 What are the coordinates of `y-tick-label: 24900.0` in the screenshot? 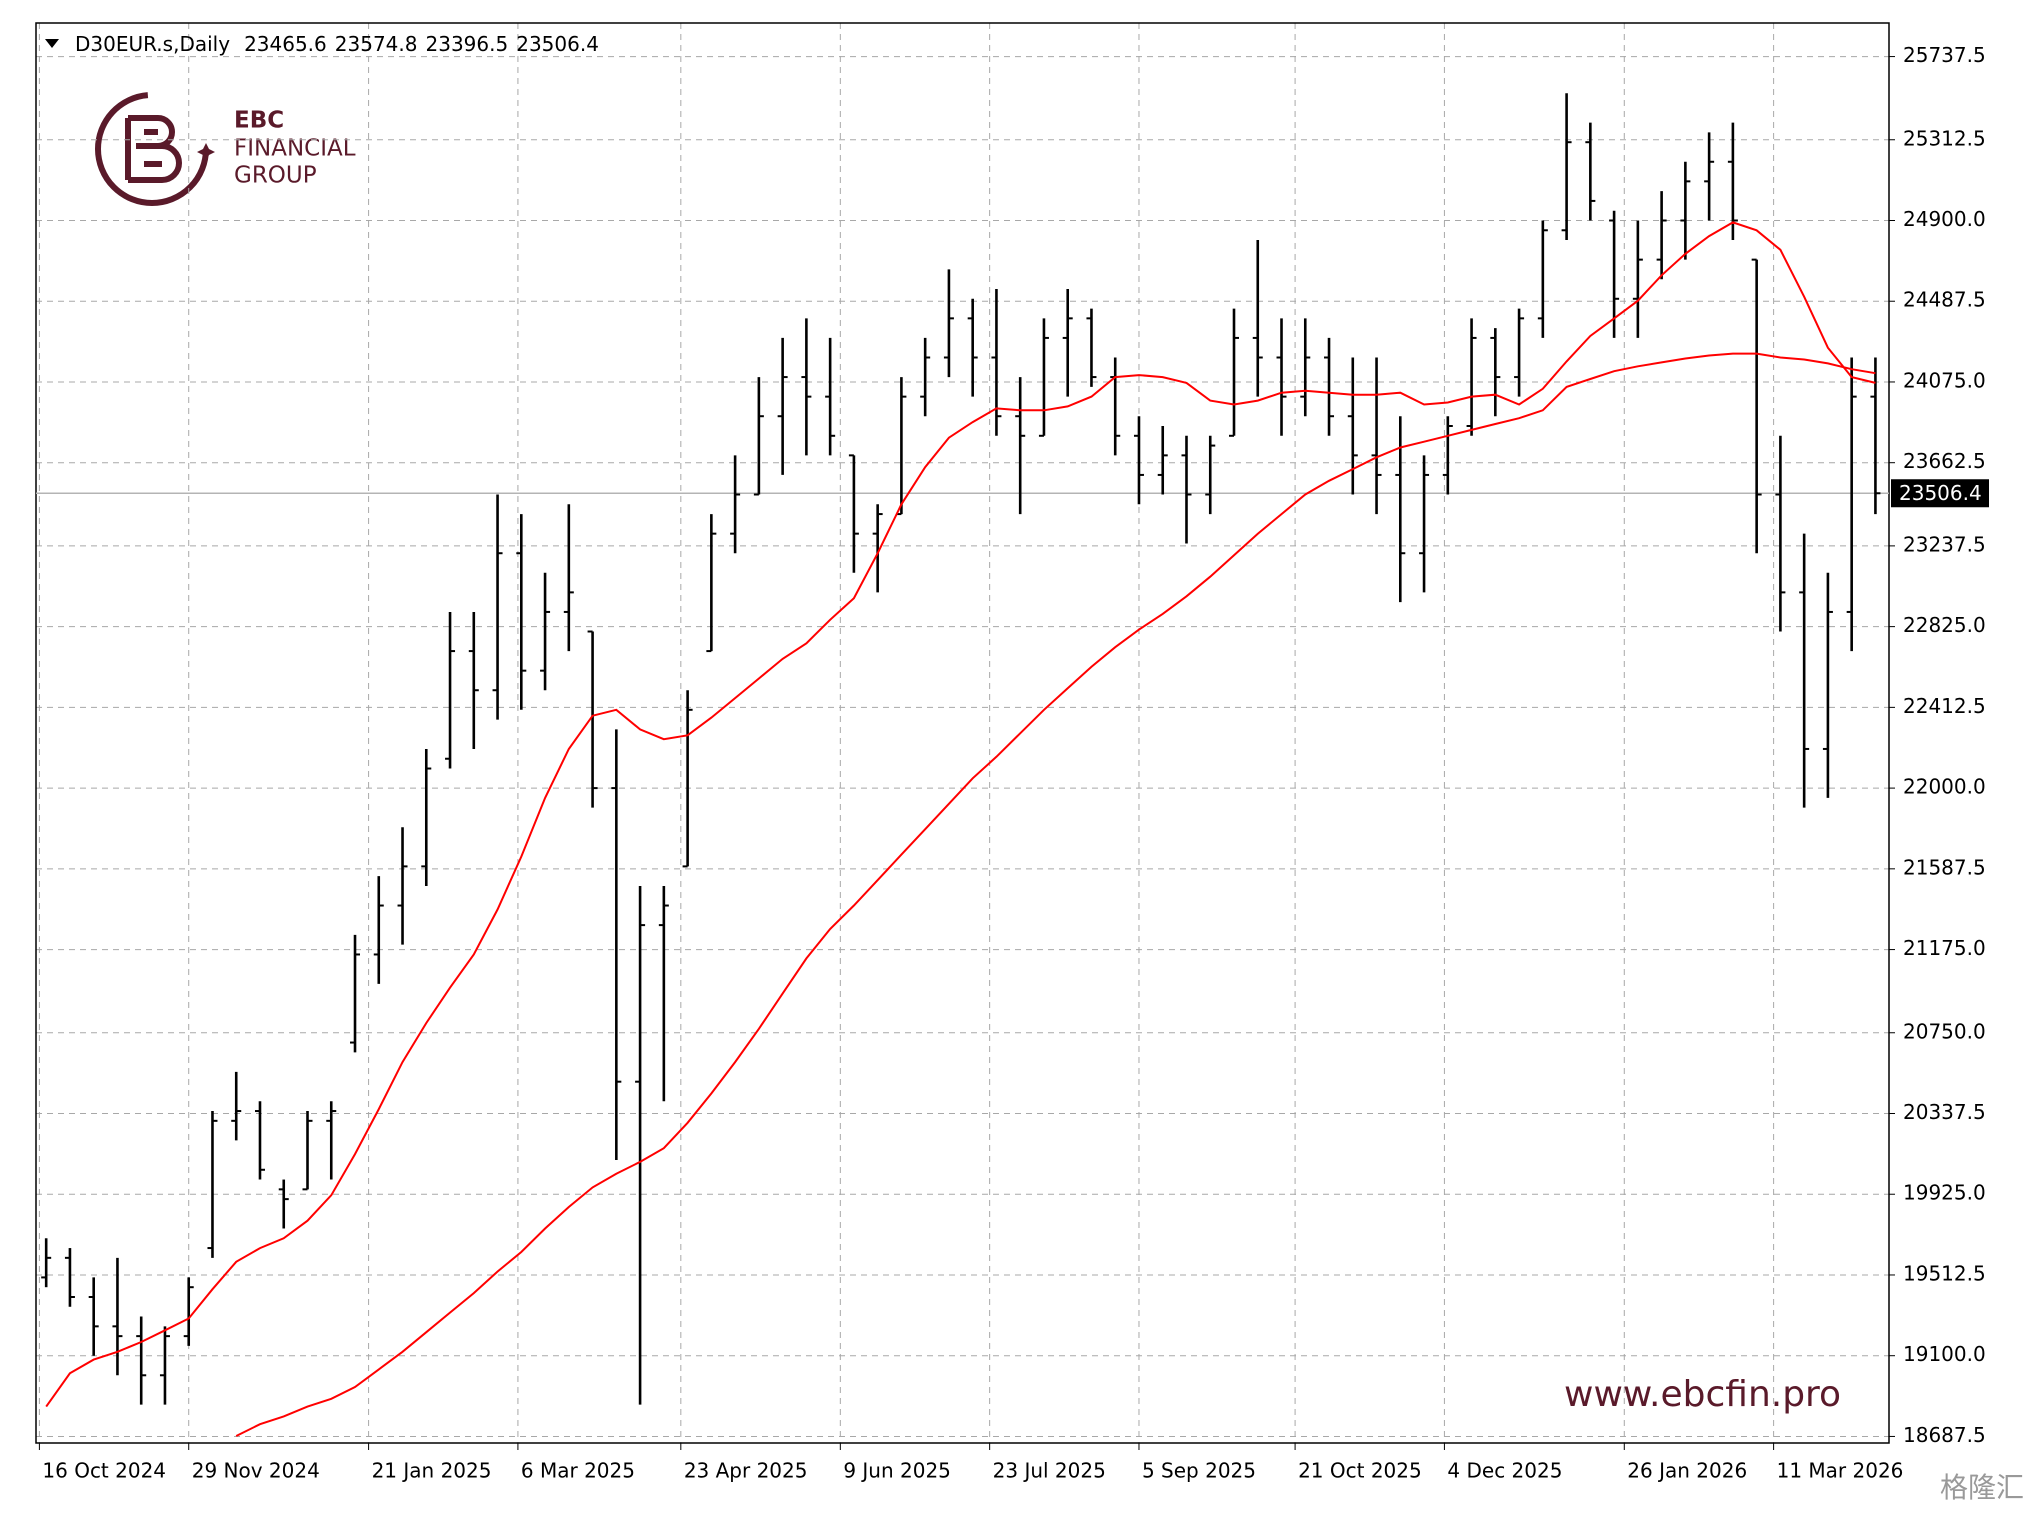 It's located at (1944, 219).